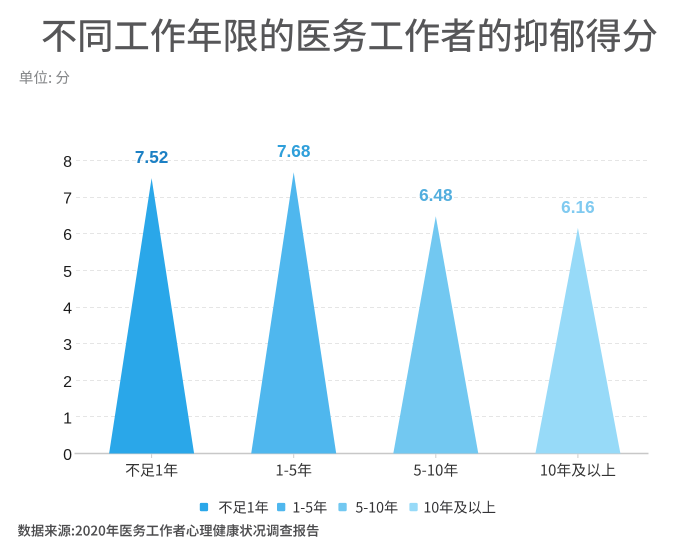  Describe the element at coordinates (67, 418) in the screenshot. I see `svg-text: 1` at that location.